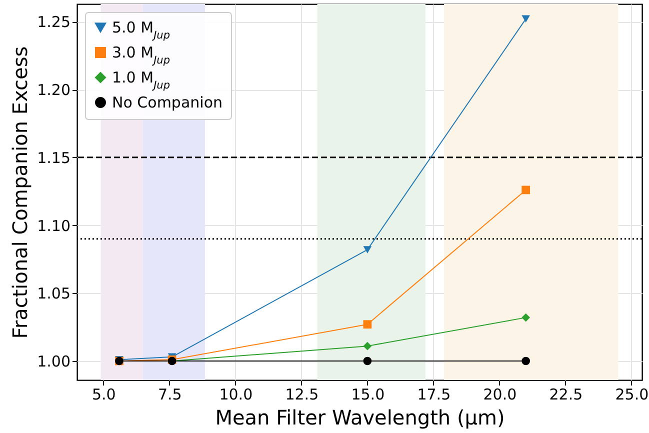 The image size is (649, 433). Describe the element at coordinates (53, 157) in the screenshot. I see `y-tick-label: 1.15` at that location.